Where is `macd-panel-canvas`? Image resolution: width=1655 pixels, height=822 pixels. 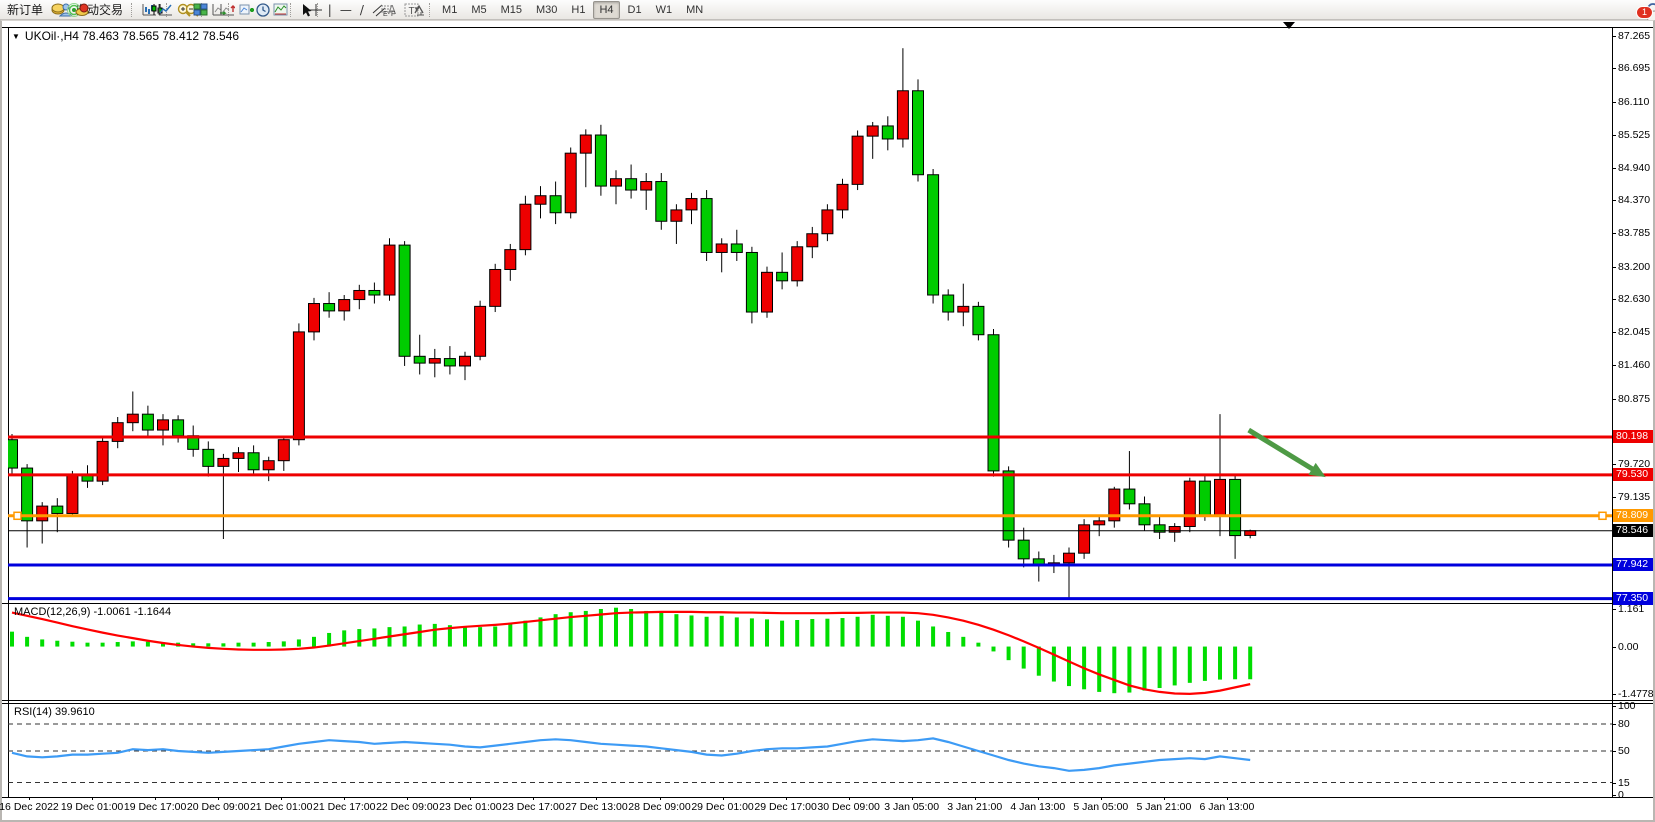 macd-panel-canvas is located at coordinates (810, 652).